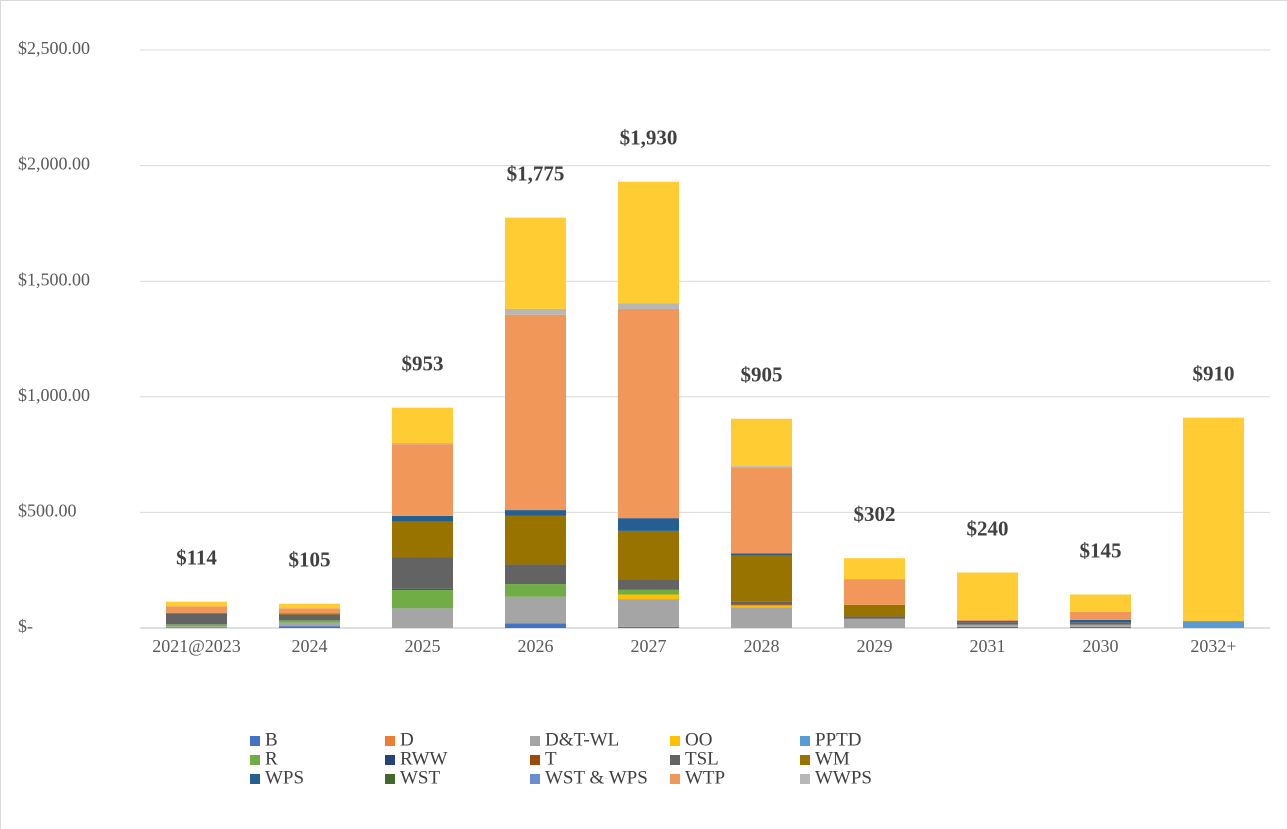 The image size is (1287, 829). What do you see at coordinates (54, 279) in the screenshot?
I see `y-tick-label: $1,500.00` at bounding box center [54, 279].